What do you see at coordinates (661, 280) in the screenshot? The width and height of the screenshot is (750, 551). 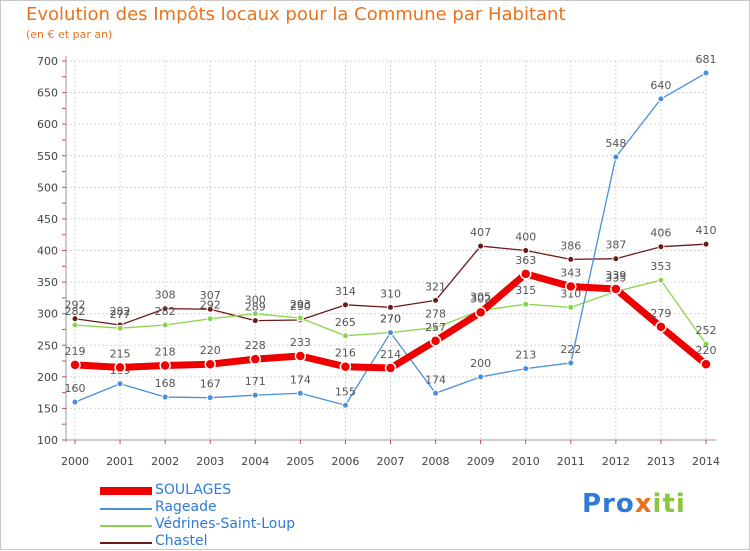 I see `data-point-v-drines-saint-loup-2013` at bounding box center [661, 280].